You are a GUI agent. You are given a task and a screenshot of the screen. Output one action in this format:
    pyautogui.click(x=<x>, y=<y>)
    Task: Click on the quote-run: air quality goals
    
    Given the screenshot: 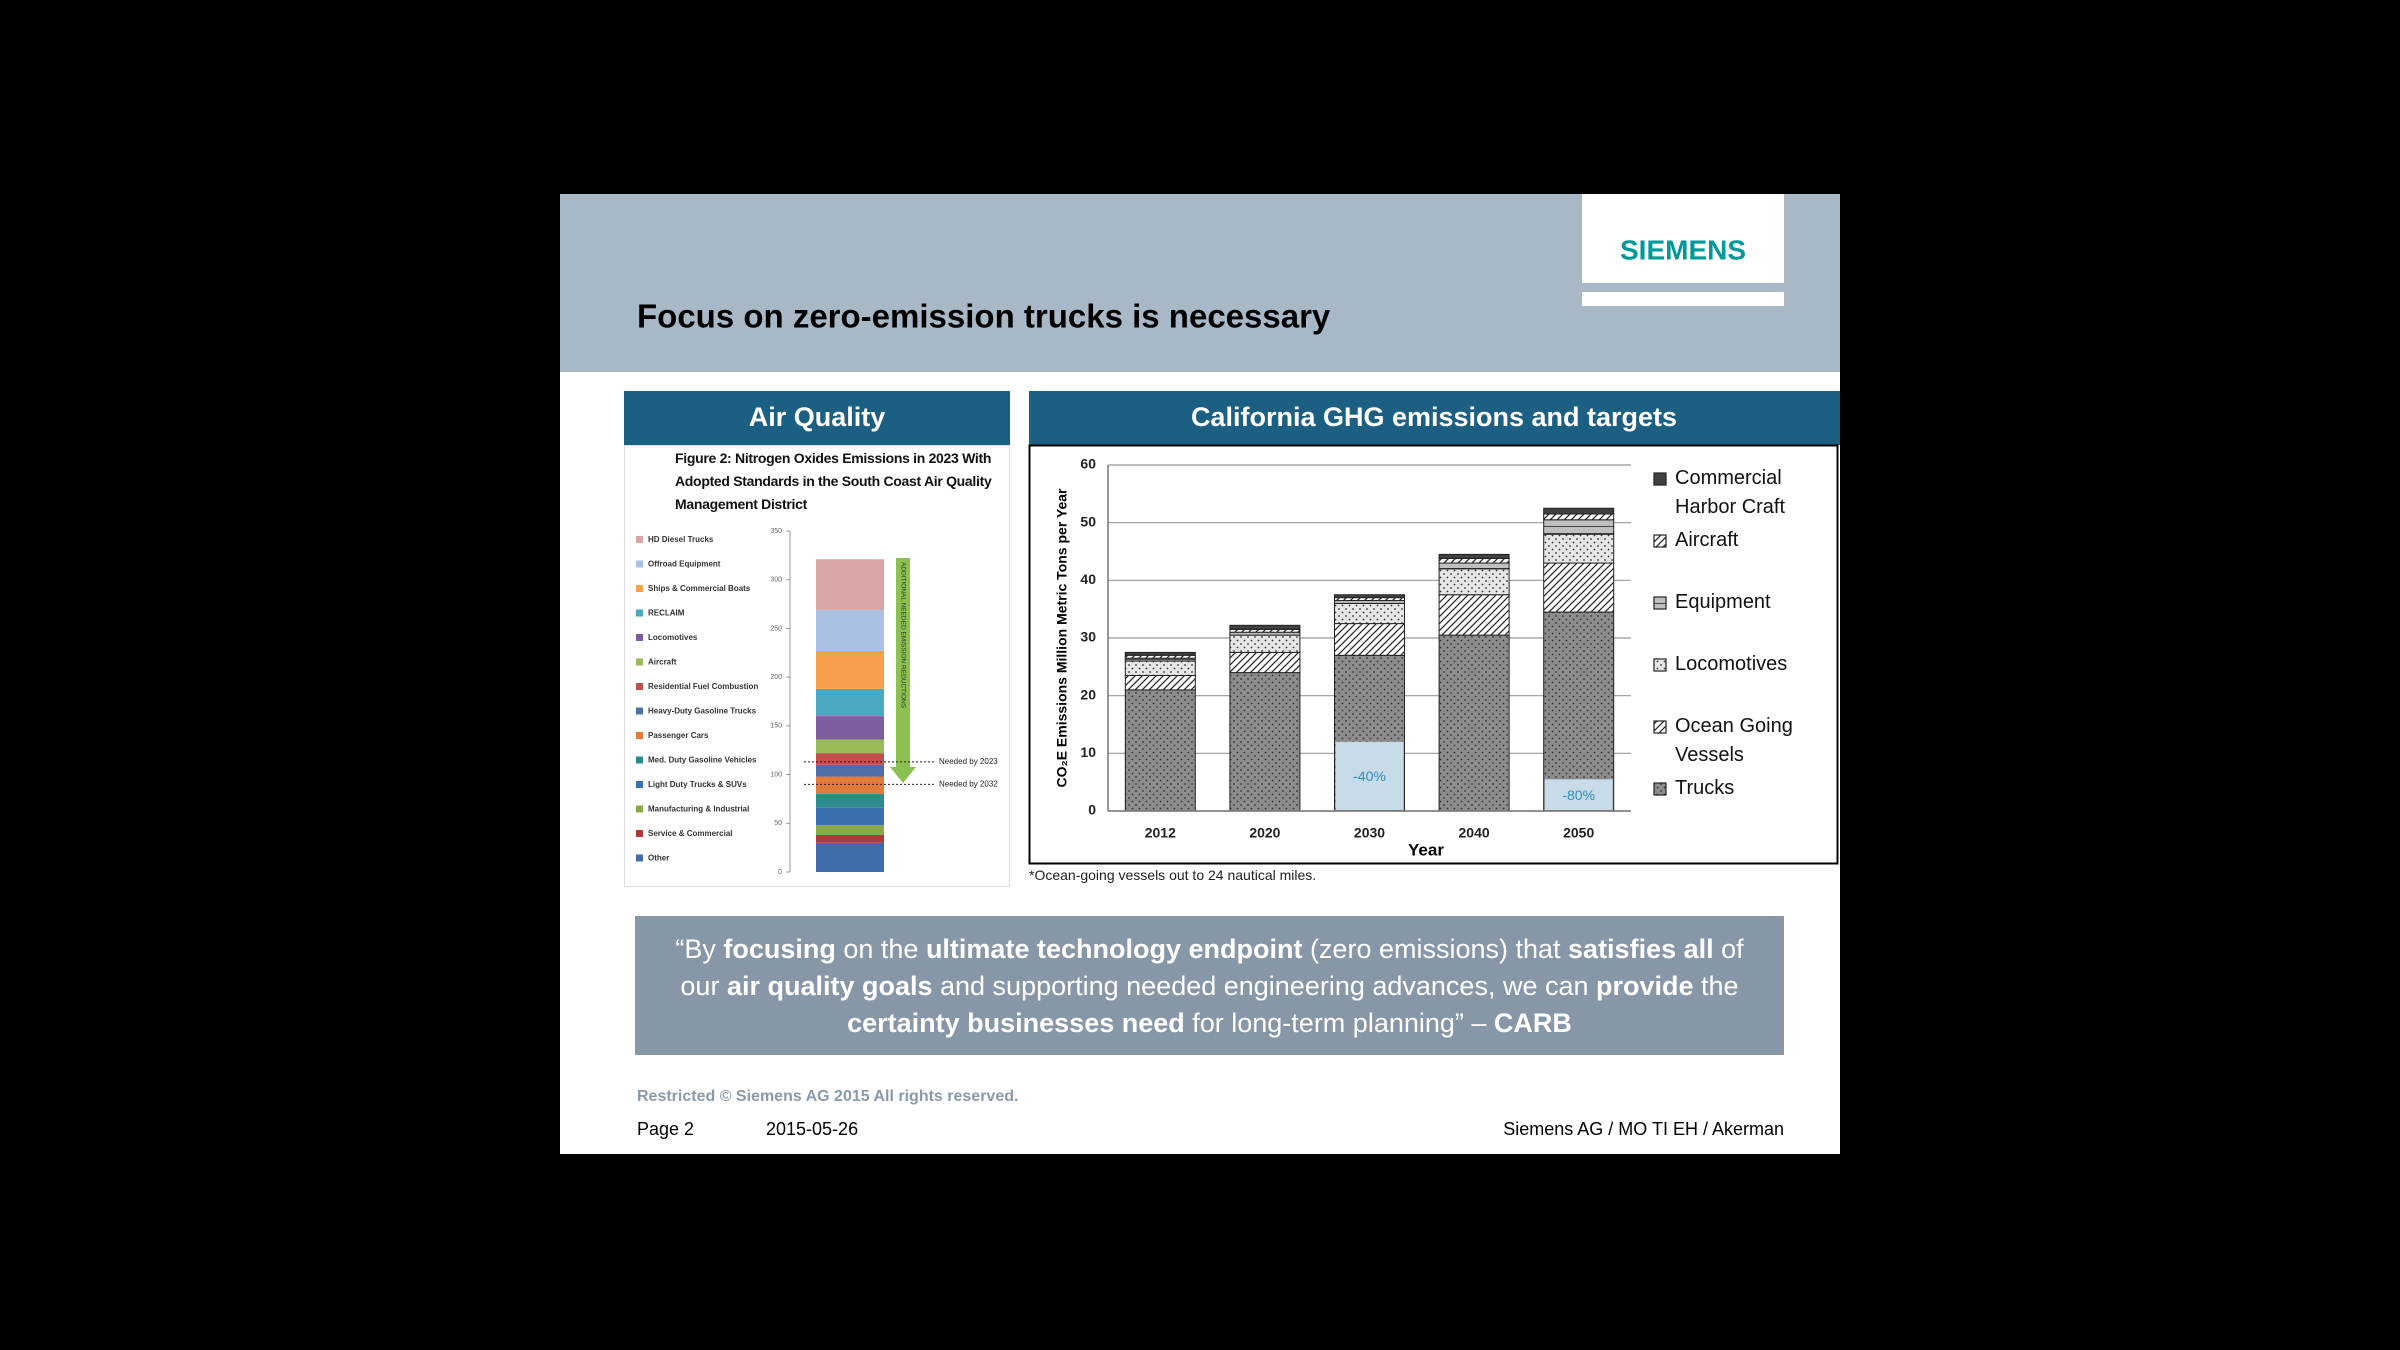 What is the action you would take?
    pyautogui.click(x=829, y=986)
    